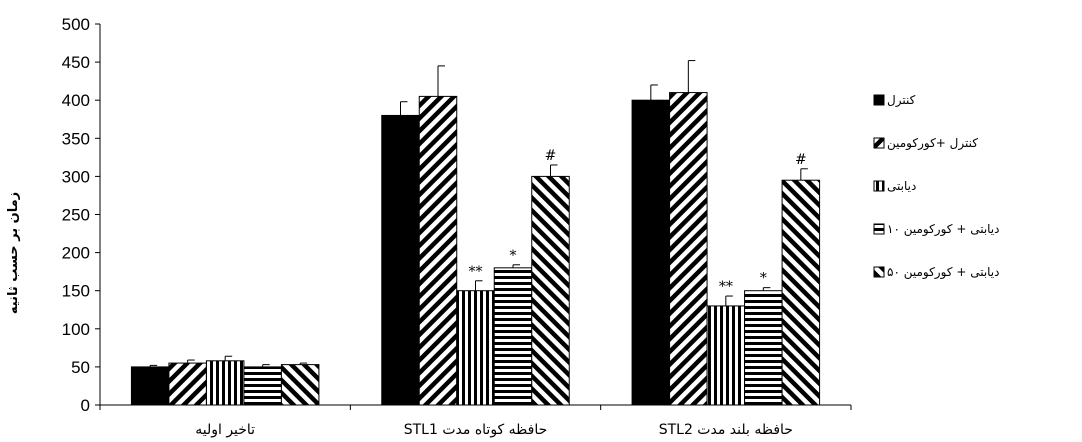 The image size is (1082, 442). I want to click on legend-label: دیابتی + کورکومین ۵۰, so click(943, 272).